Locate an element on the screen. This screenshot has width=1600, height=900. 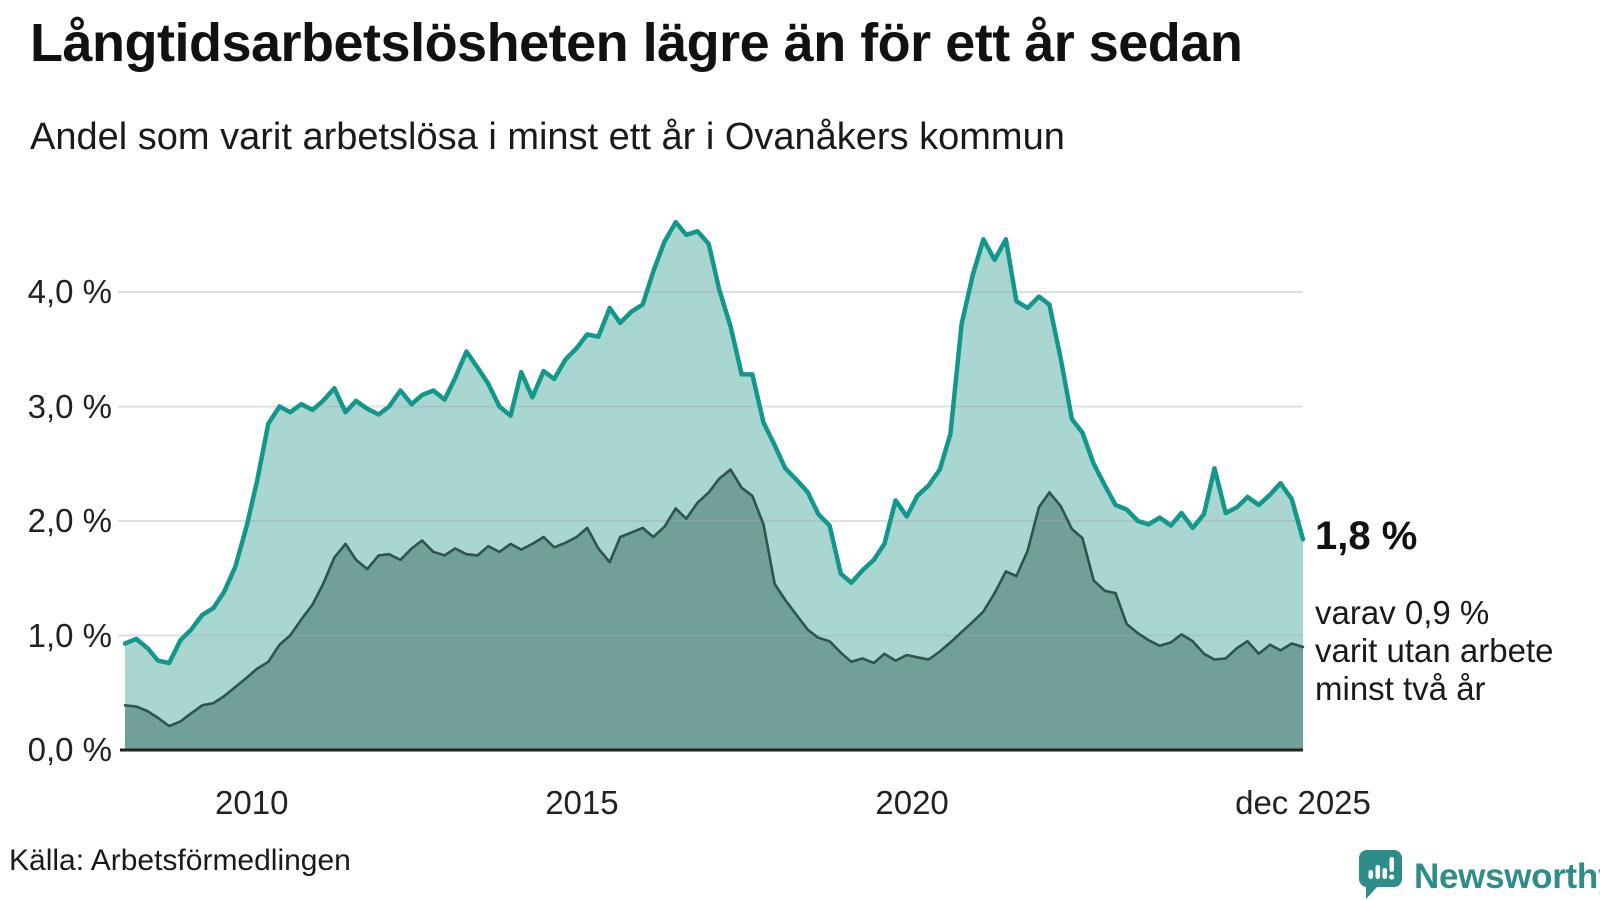
x-axis-tick-label-2015: 2015 is located at coordinates (582, 802).